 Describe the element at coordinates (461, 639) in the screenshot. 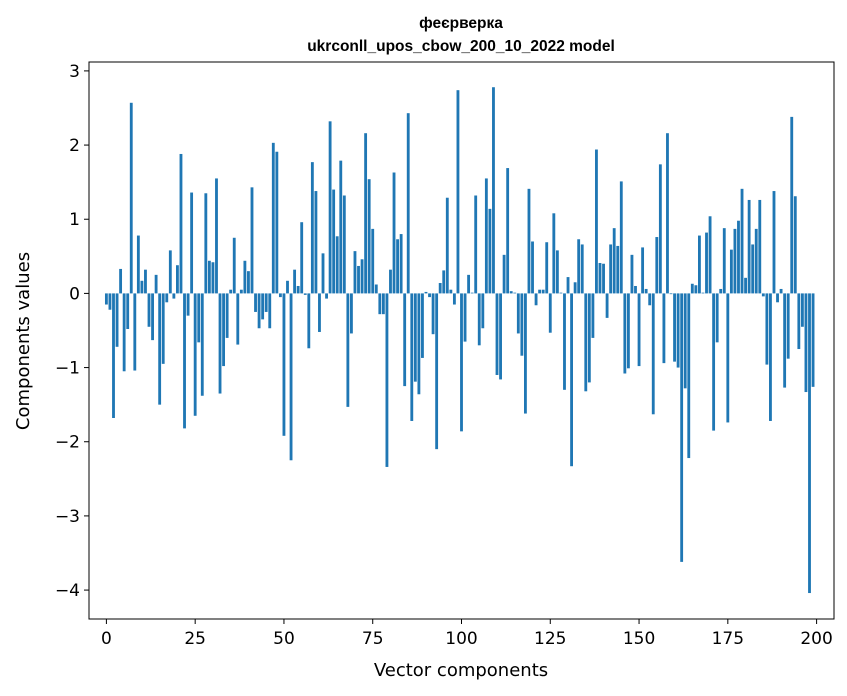

I see `x-tick-label: 100` at that location.